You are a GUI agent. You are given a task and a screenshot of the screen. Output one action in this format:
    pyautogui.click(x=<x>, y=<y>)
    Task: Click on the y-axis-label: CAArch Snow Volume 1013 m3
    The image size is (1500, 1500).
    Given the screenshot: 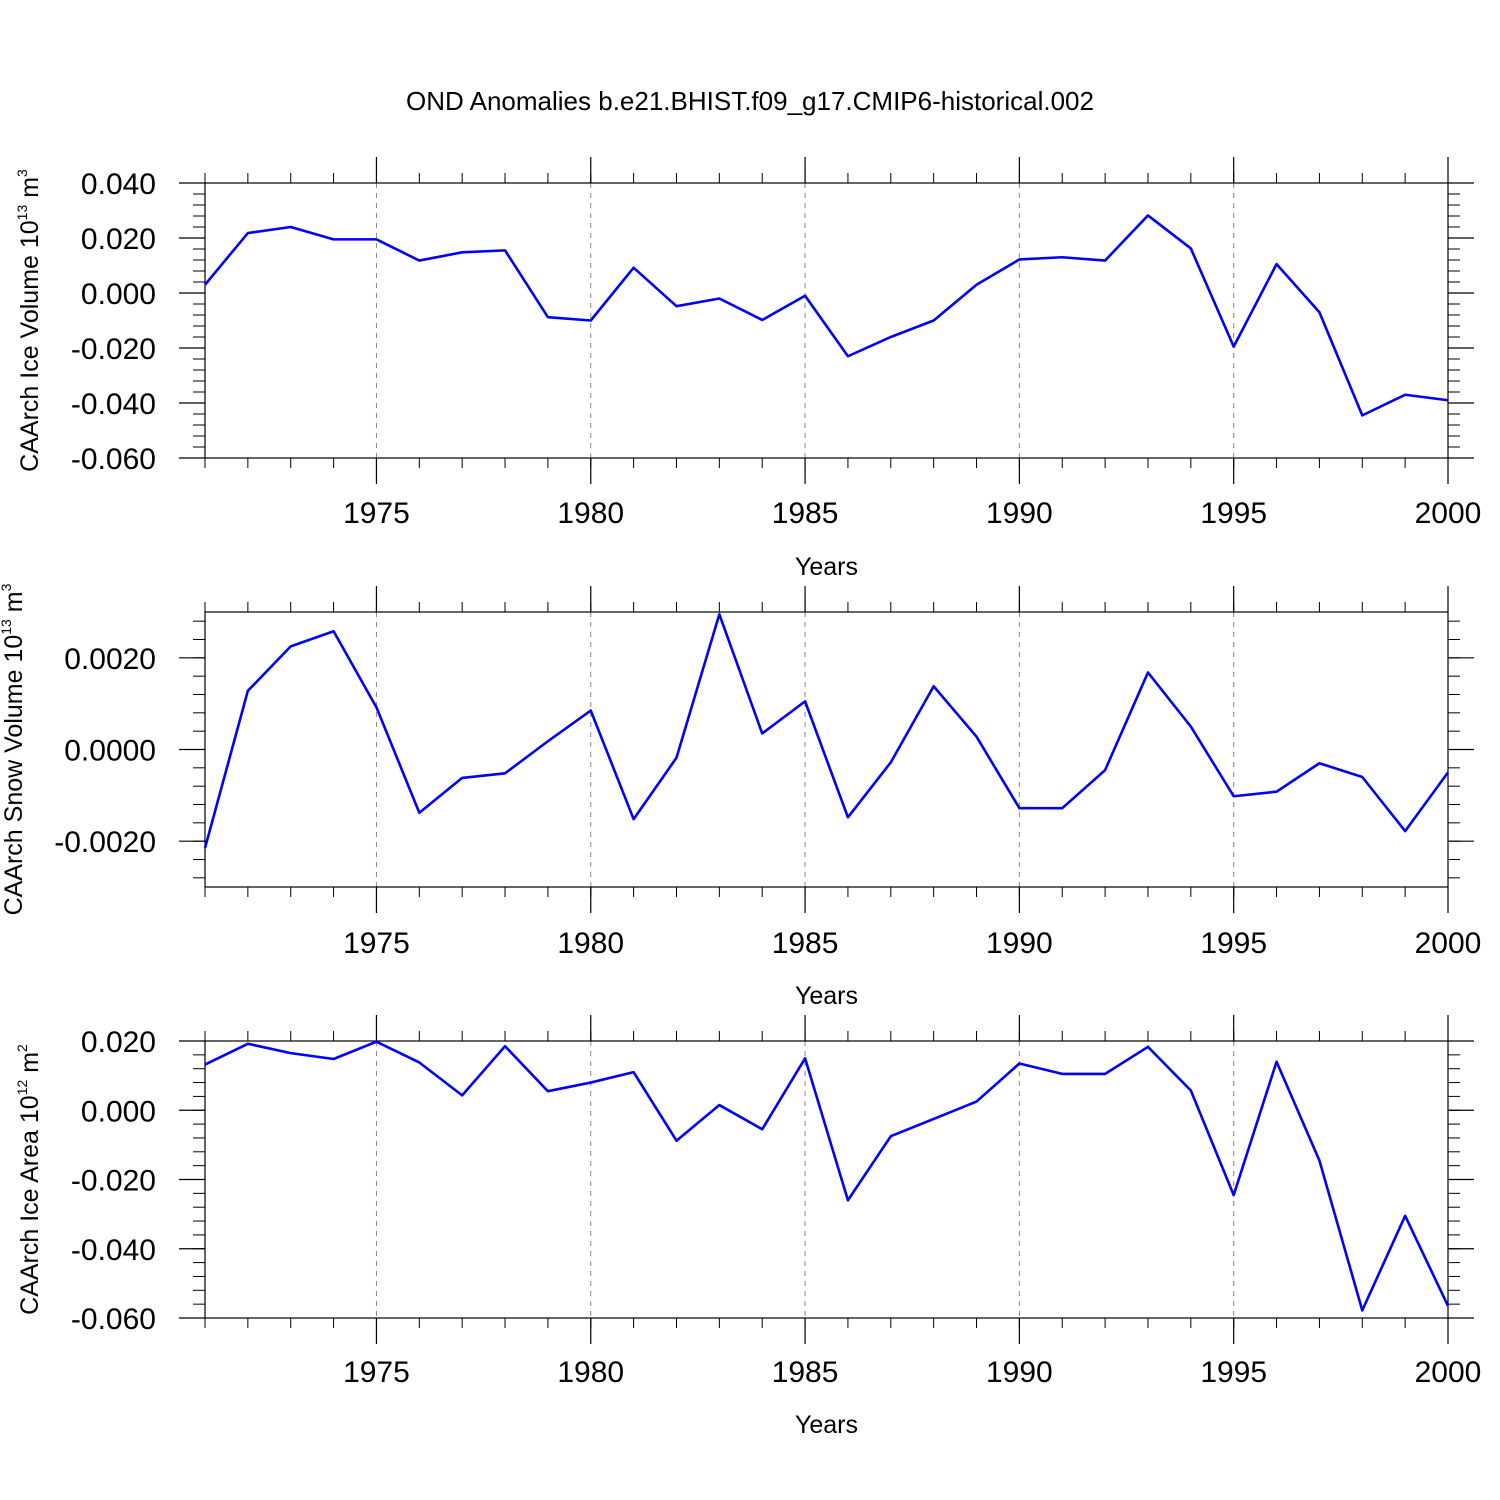 What is the action you would take?
    pyautogui.click(x=14, y=749)
    